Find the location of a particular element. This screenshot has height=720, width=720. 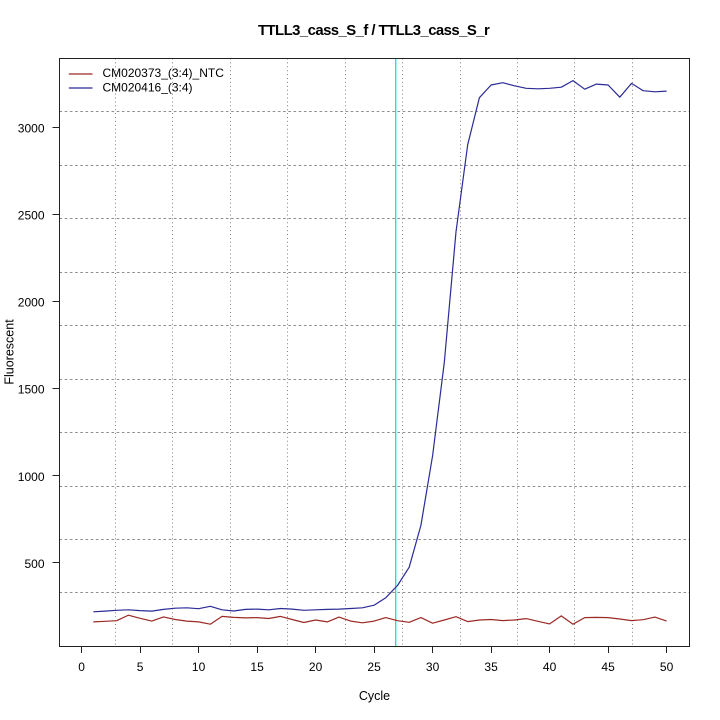

svg-text: 50 is located at coordinates (667, 667).